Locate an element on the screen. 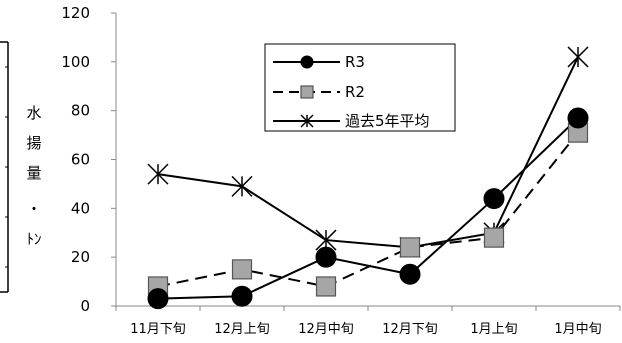 This screenshot has height=343, width=622. y-tick-label: 100 is located at coordinates (75, 62).